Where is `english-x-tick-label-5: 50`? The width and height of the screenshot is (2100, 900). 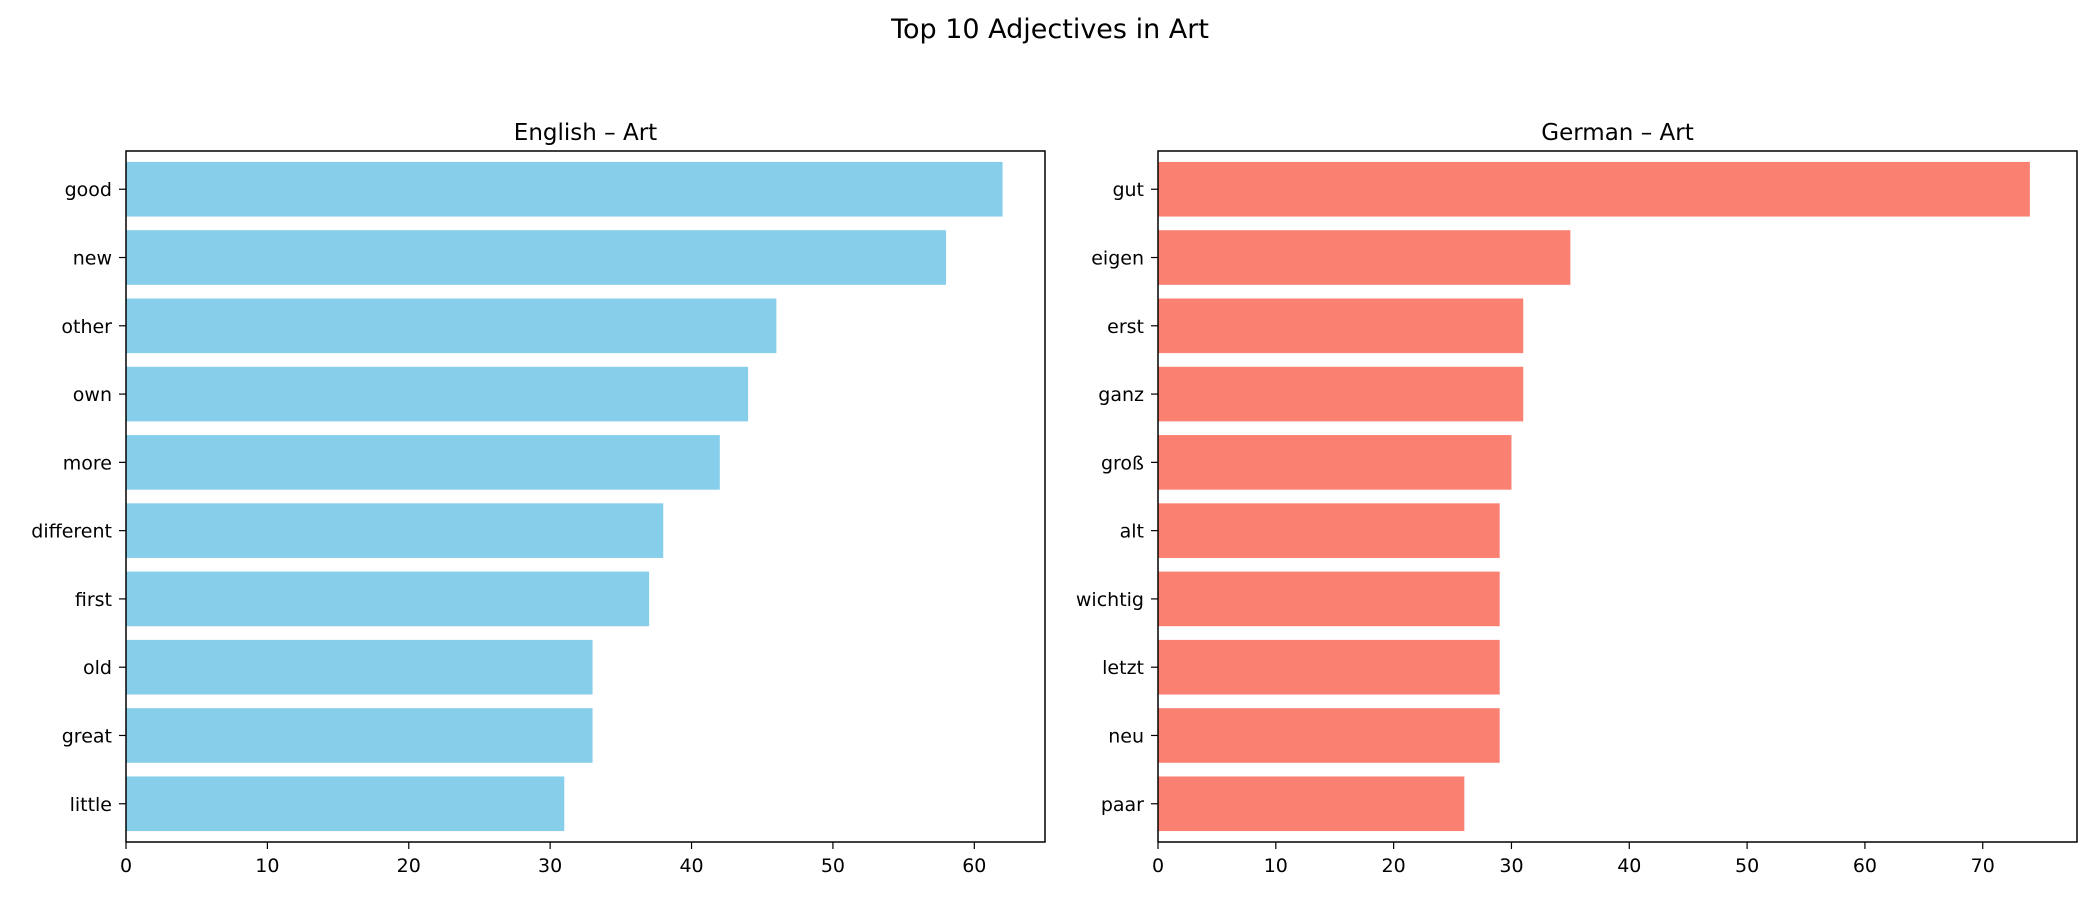
english-x-tick-label-5: 50 is located at coordinates (833, 866).